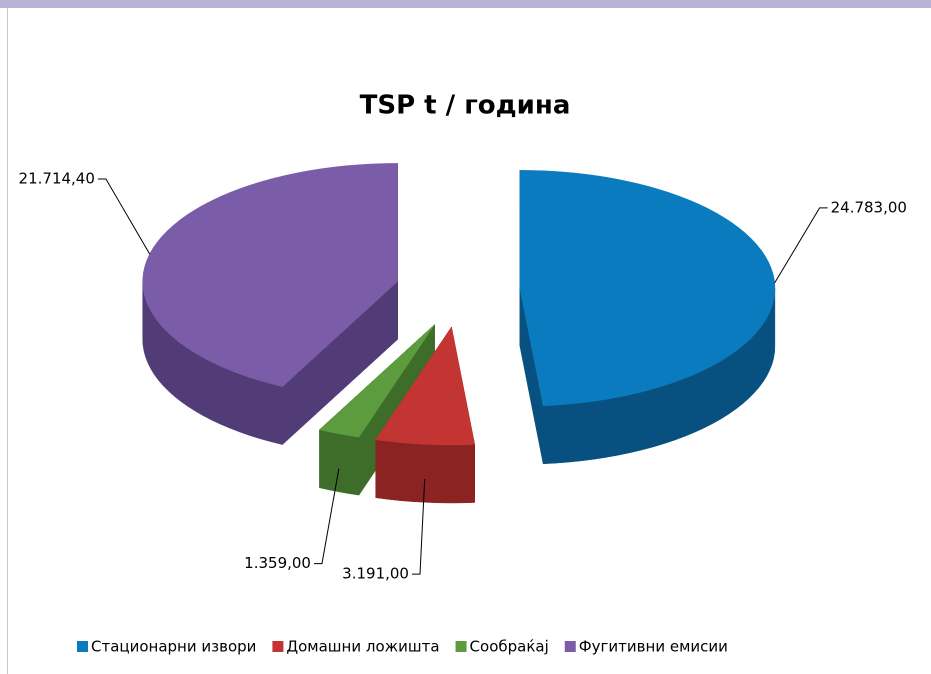 The image size is (931, 674). I want to click on legend-label: Стационарни извори, so click(173, 647).